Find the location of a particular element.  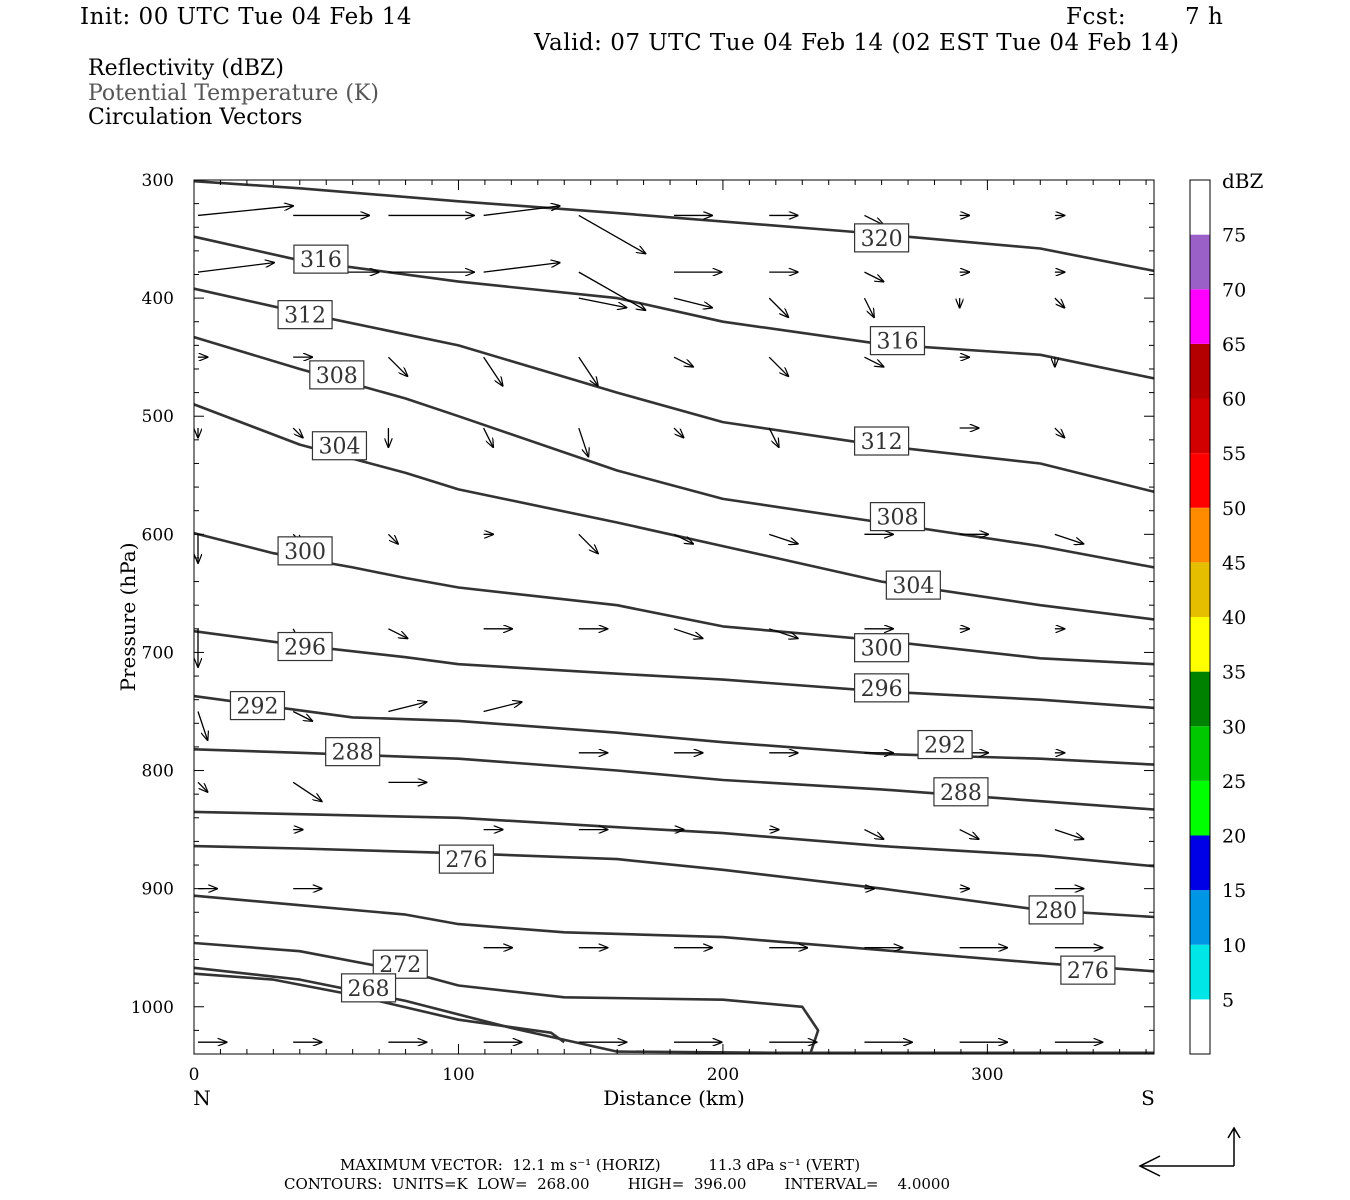

contour-label: 320 is located at coordinates (882, 238).